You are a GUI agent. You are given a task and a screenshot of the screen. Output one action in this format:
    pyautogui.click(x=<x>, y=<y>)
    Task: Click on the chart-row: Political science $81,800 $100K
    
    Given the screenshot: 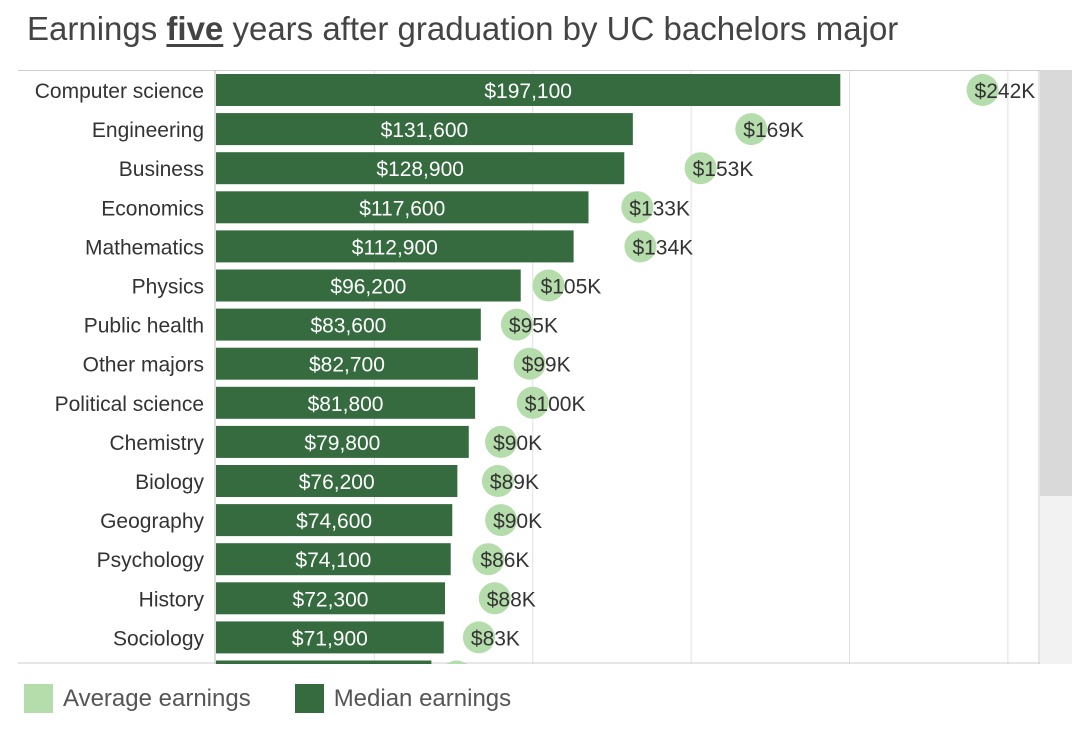 What is the action you would take?
    pyautogui.click(x=320, y=402)
    